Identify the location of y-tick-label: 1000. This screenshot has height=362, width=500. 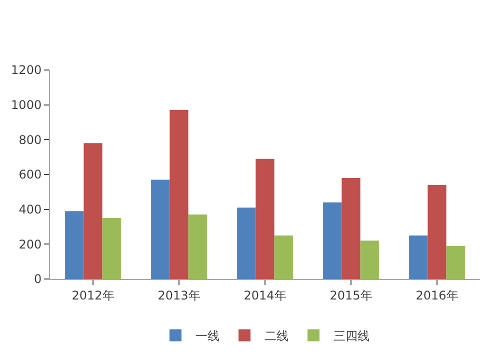
(26, 105).